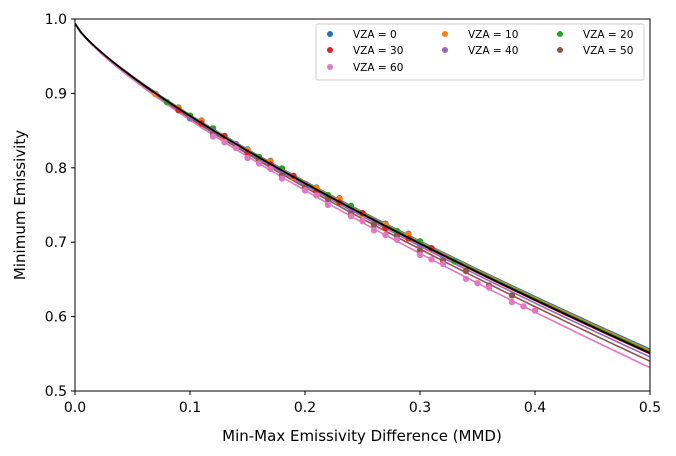  I want to click on legend-label: VZA = 10, so click(493, 35).